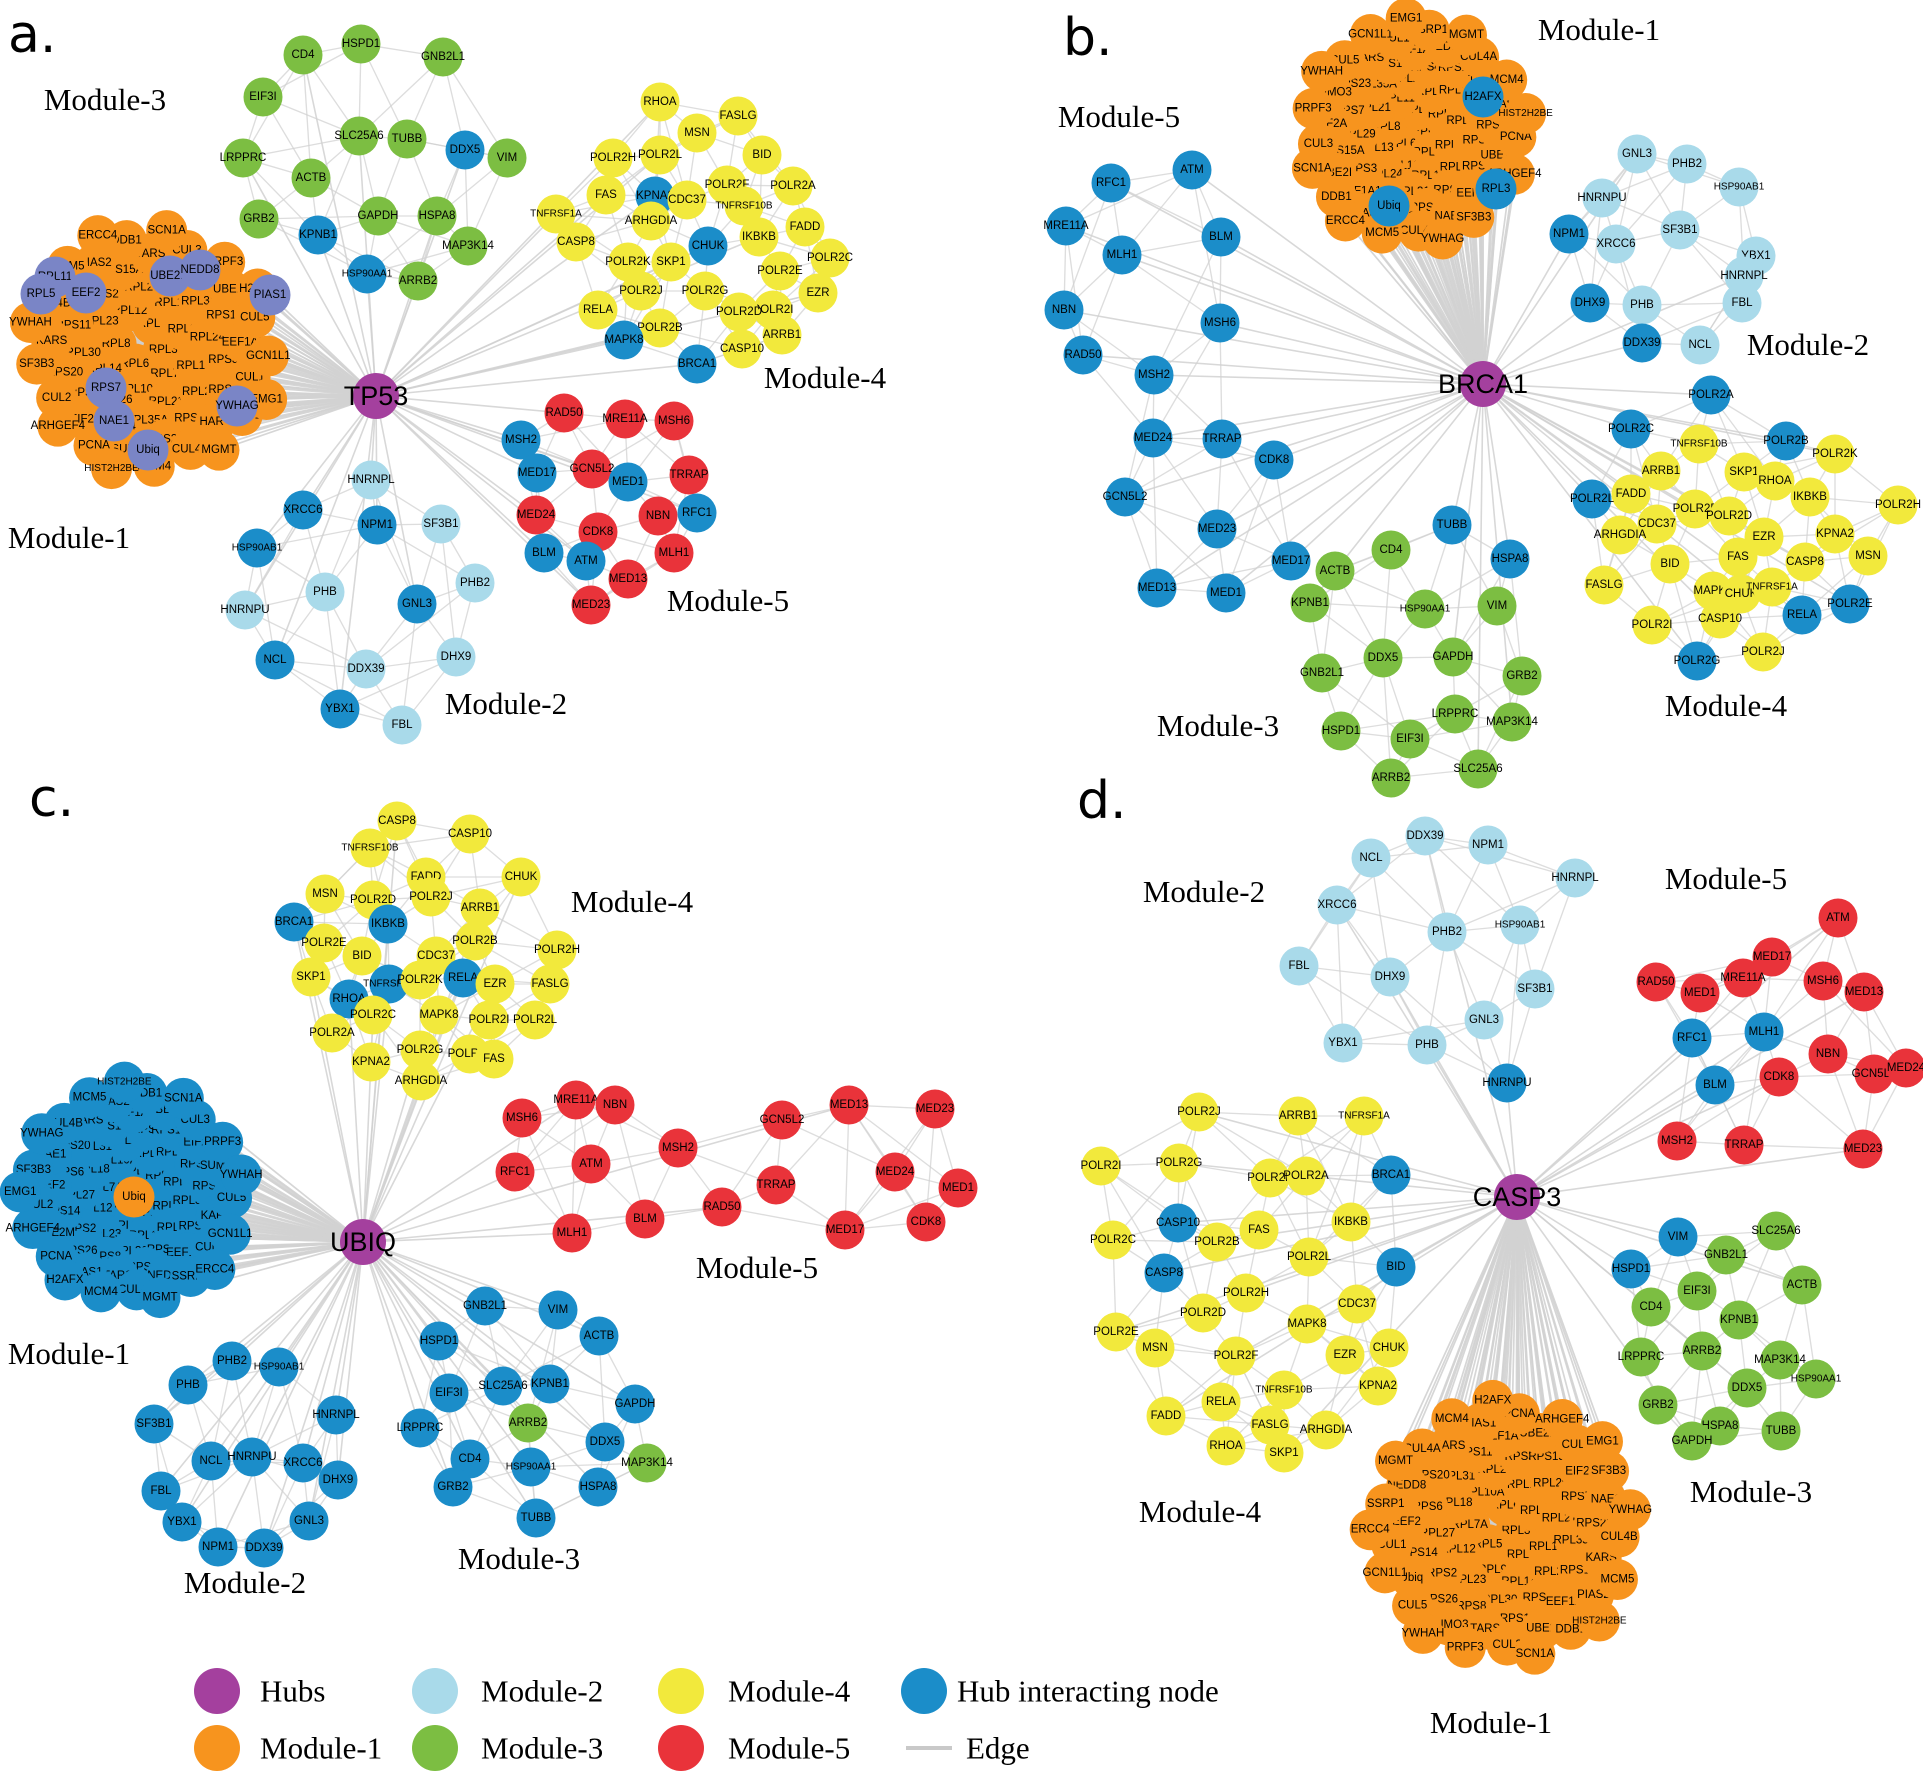  I want to click on node-c-GRB2, so click(453, 1487).